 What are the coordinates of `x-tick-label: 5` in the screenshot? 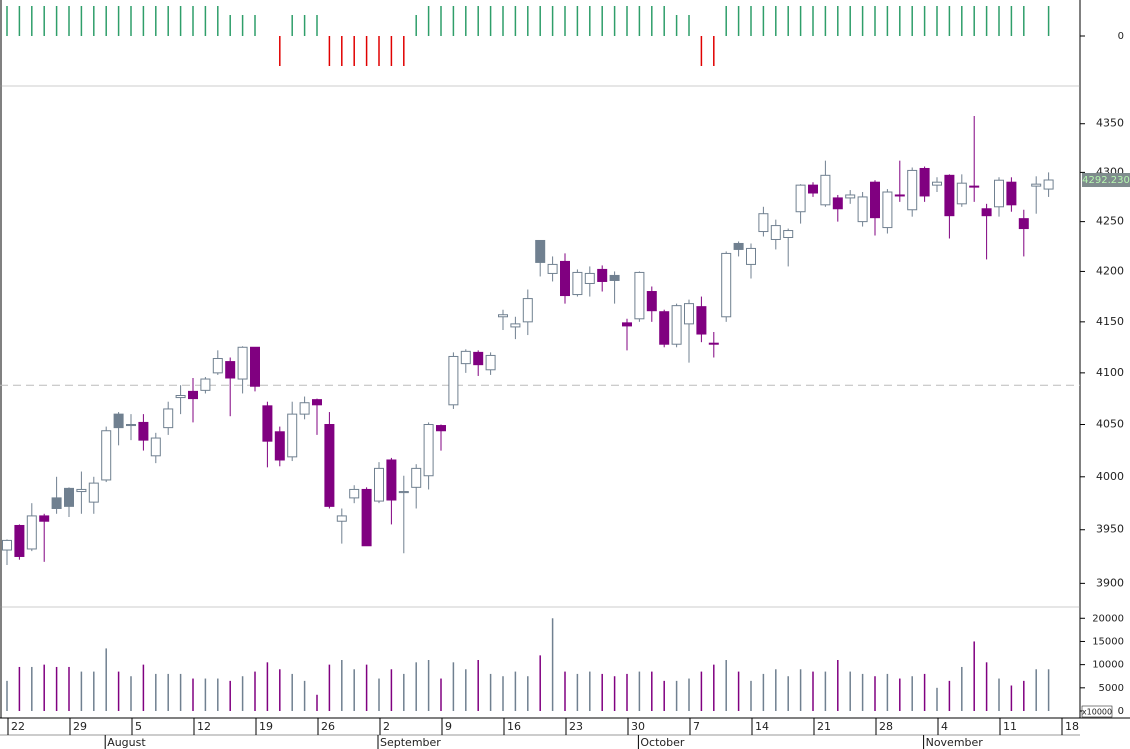 It's located at (138, 726).